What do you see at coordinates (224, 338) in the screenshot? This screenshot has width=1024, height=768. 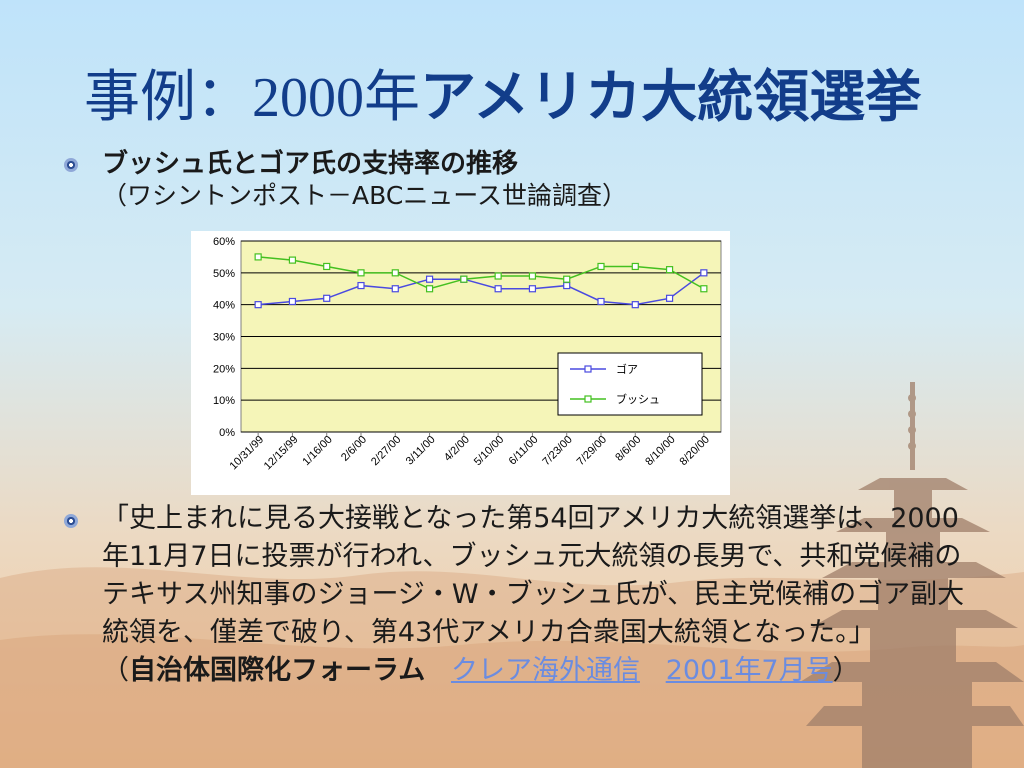 I see `y-tick-label: 30%` at bounding box center [224, 338].